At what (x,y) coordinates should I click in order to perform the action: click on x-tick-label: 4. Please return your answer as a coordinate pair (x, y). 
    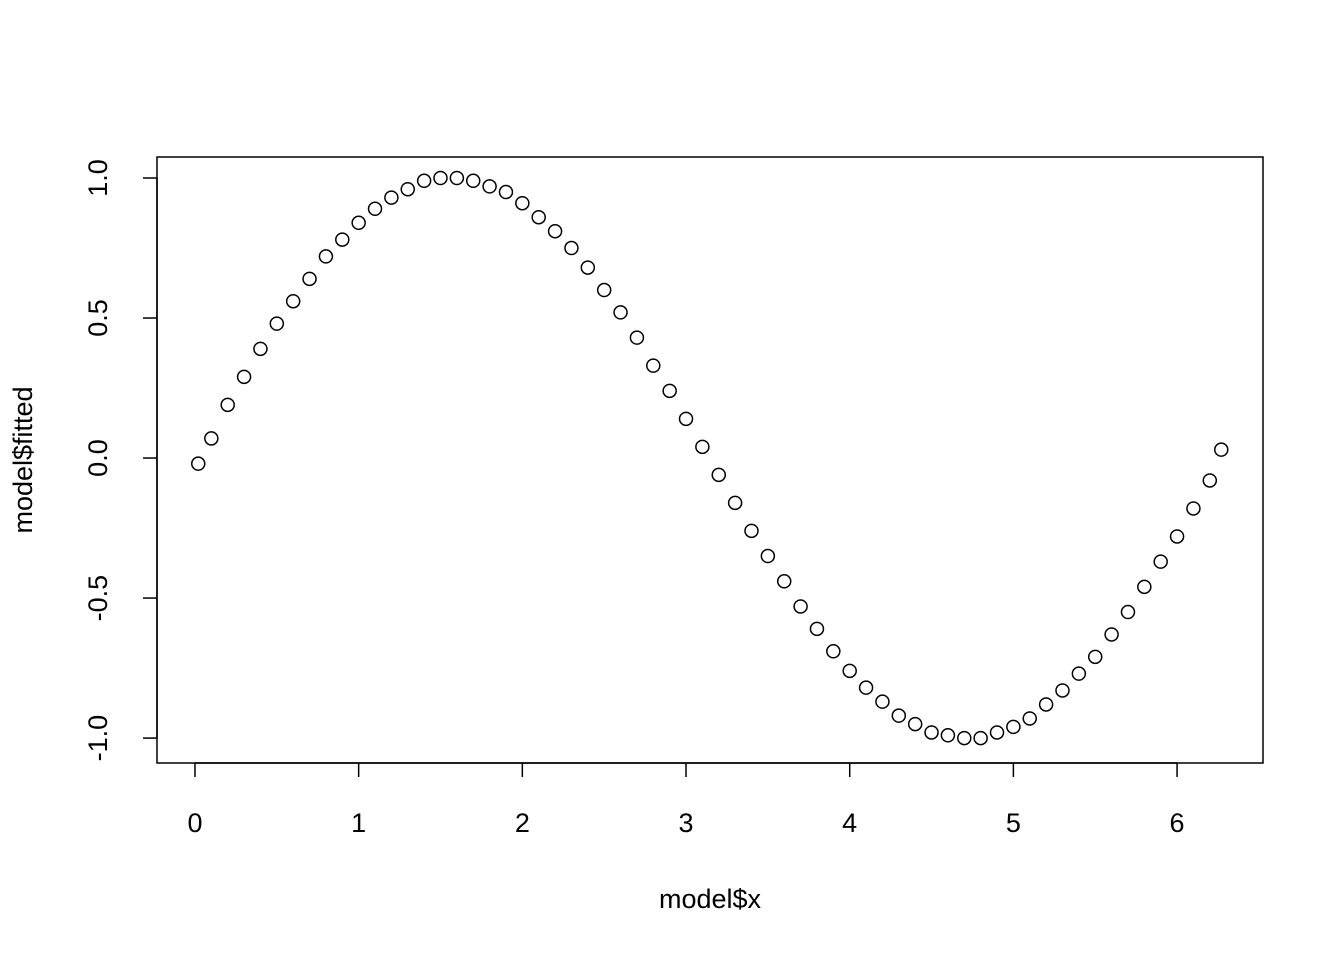
    Looking at the image, I should click on (849, 823).